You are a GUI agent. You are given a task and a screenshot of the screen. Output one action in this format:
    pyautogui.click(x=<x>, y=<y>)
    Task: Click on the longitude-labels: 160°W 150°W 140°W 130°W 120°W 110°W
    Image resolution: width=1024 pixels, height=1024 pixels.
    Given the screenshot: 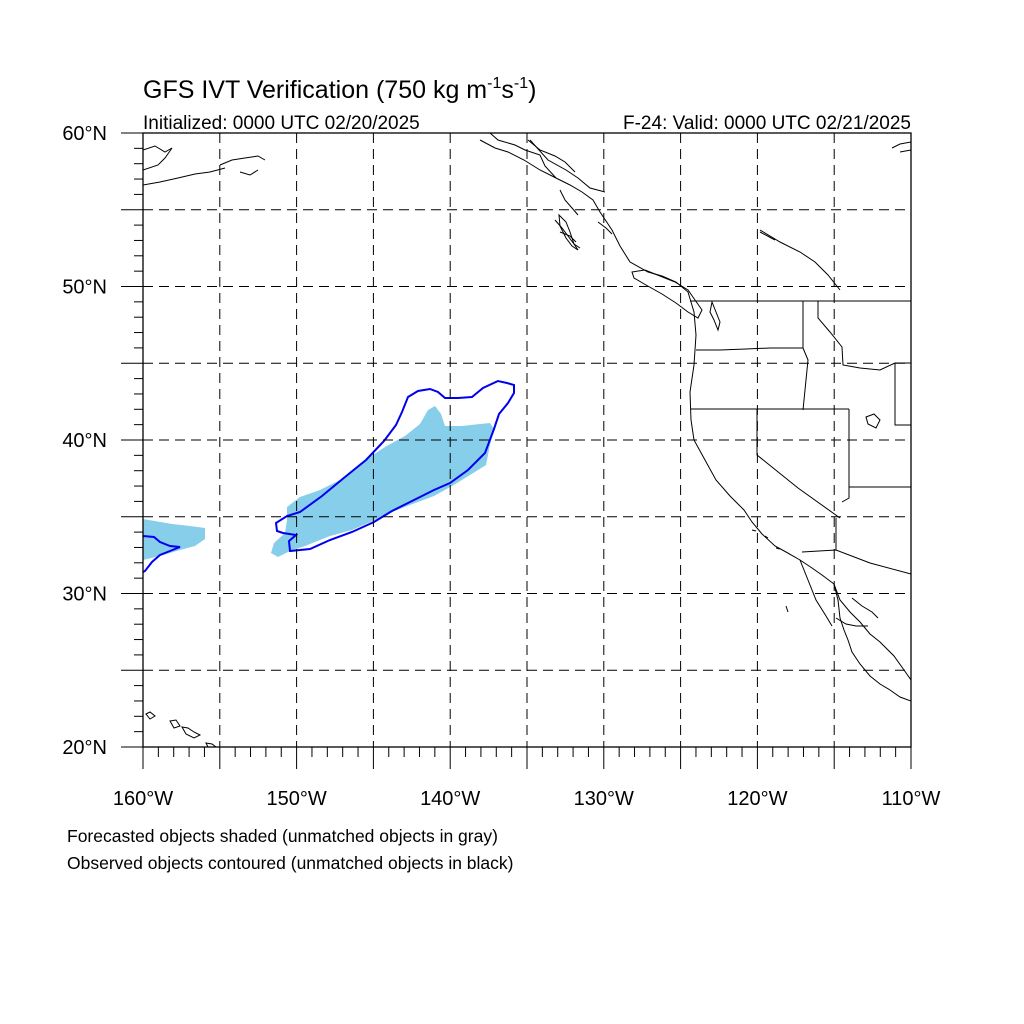 What is the action you would take?
    pyautogui.click(x=527, y=799)
    